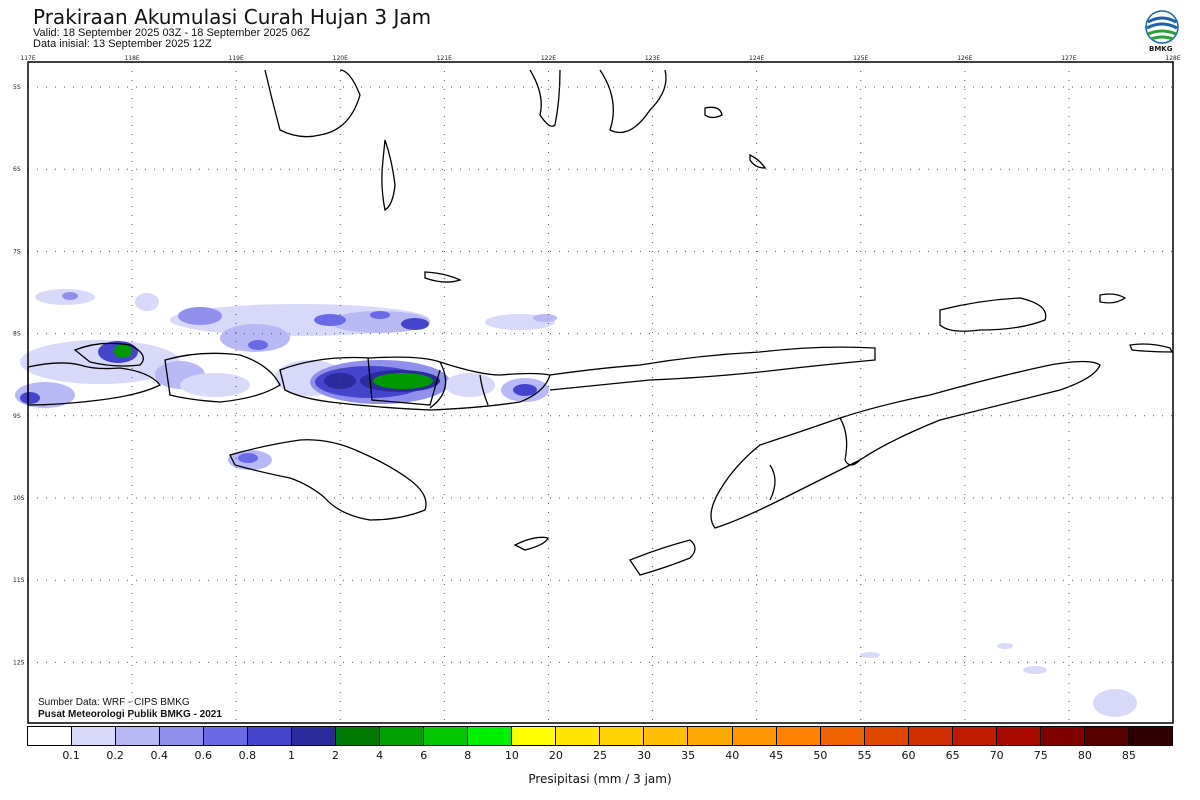  I want to click on longitude-tick-label: 117E, so click(27, 58).